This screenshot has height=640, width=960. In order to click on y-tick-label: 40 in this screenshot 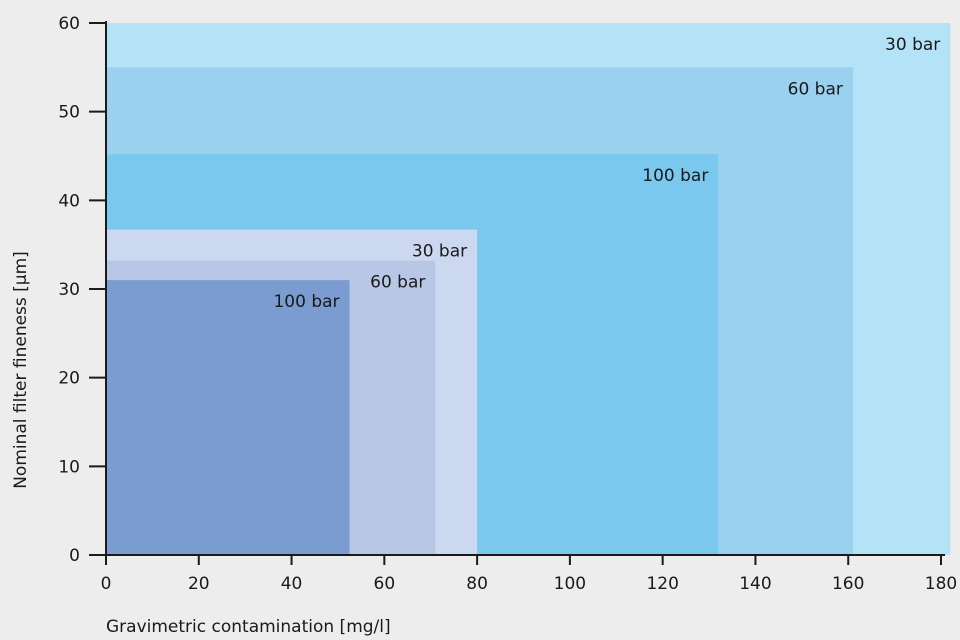, I will do `click(69, 201)`.